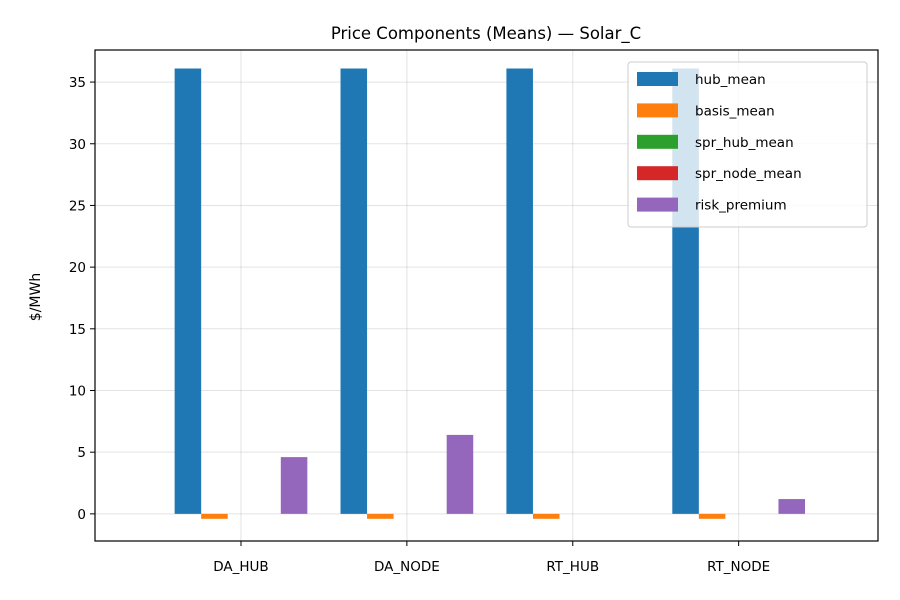 Image resolution: width=900 pixels, height=600 pixels. Describe the element at coordinates (407, 567) in the screenshot. I see `x-tick-label: DA_NODE` at that location.